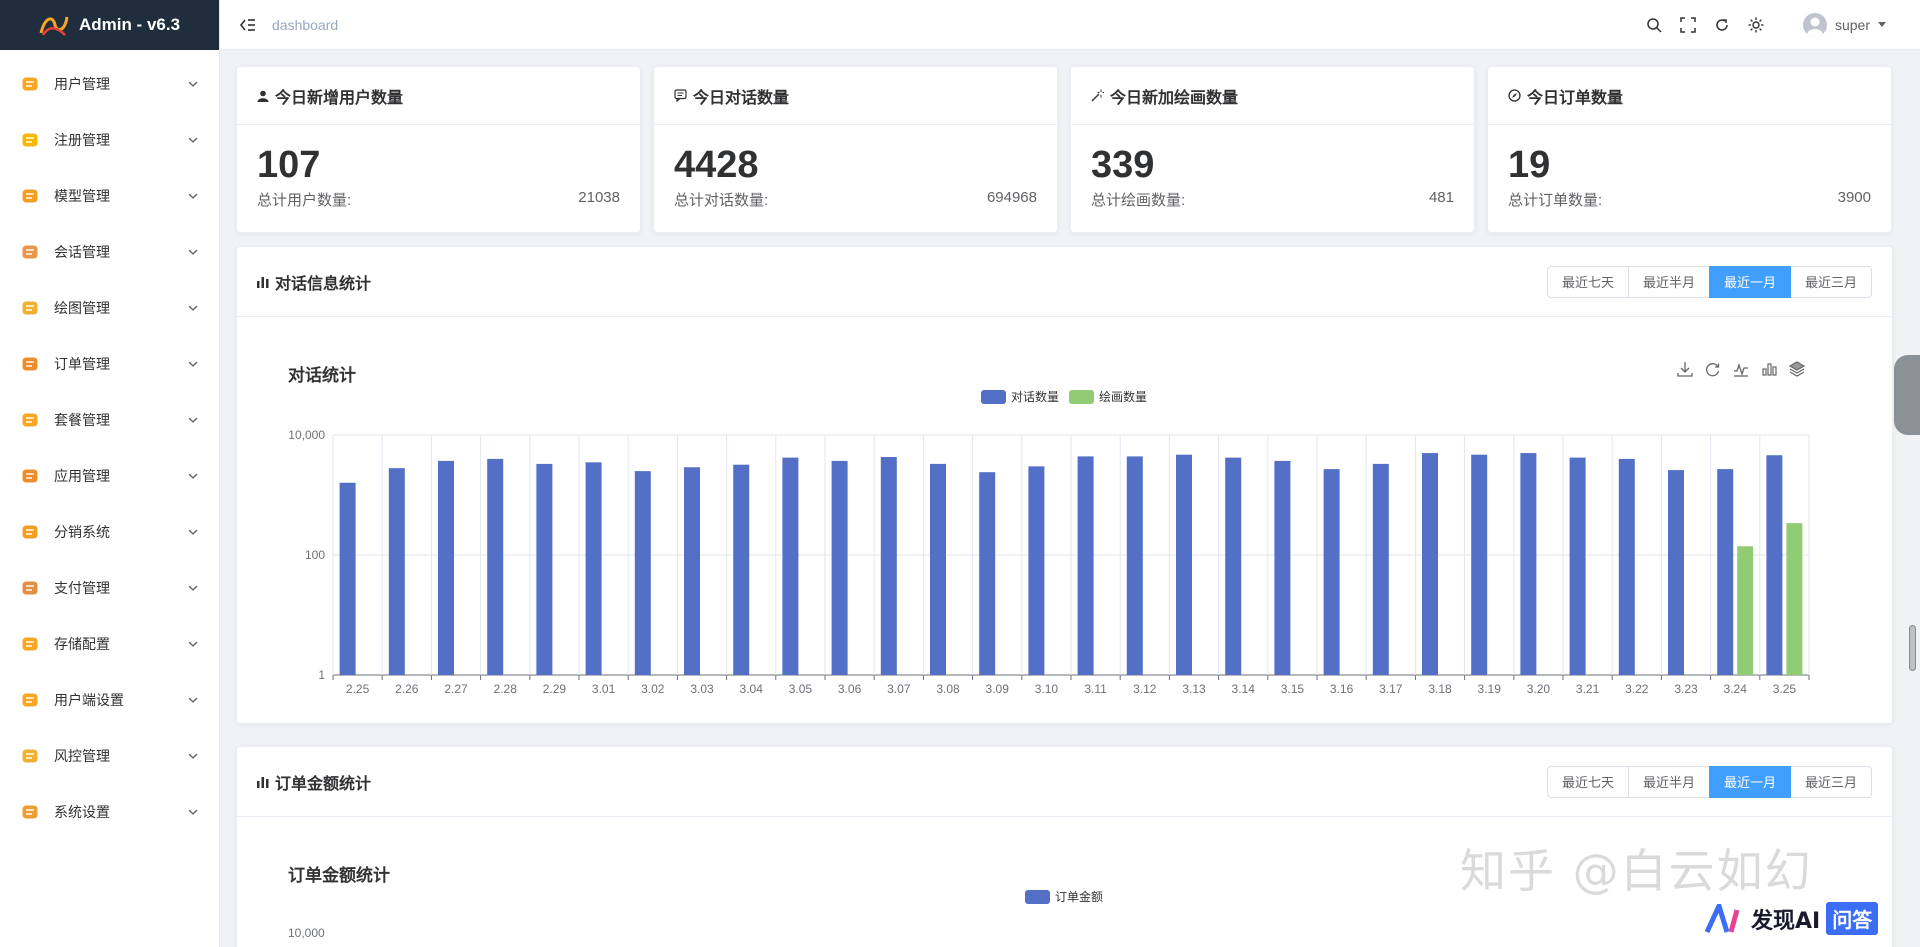 Image resolution: width=1920 pixels, height=947 pixels. Describe the element at coordinates (1020, 396) in the screenshot. I see `legend-item: 对话数量` at that location.